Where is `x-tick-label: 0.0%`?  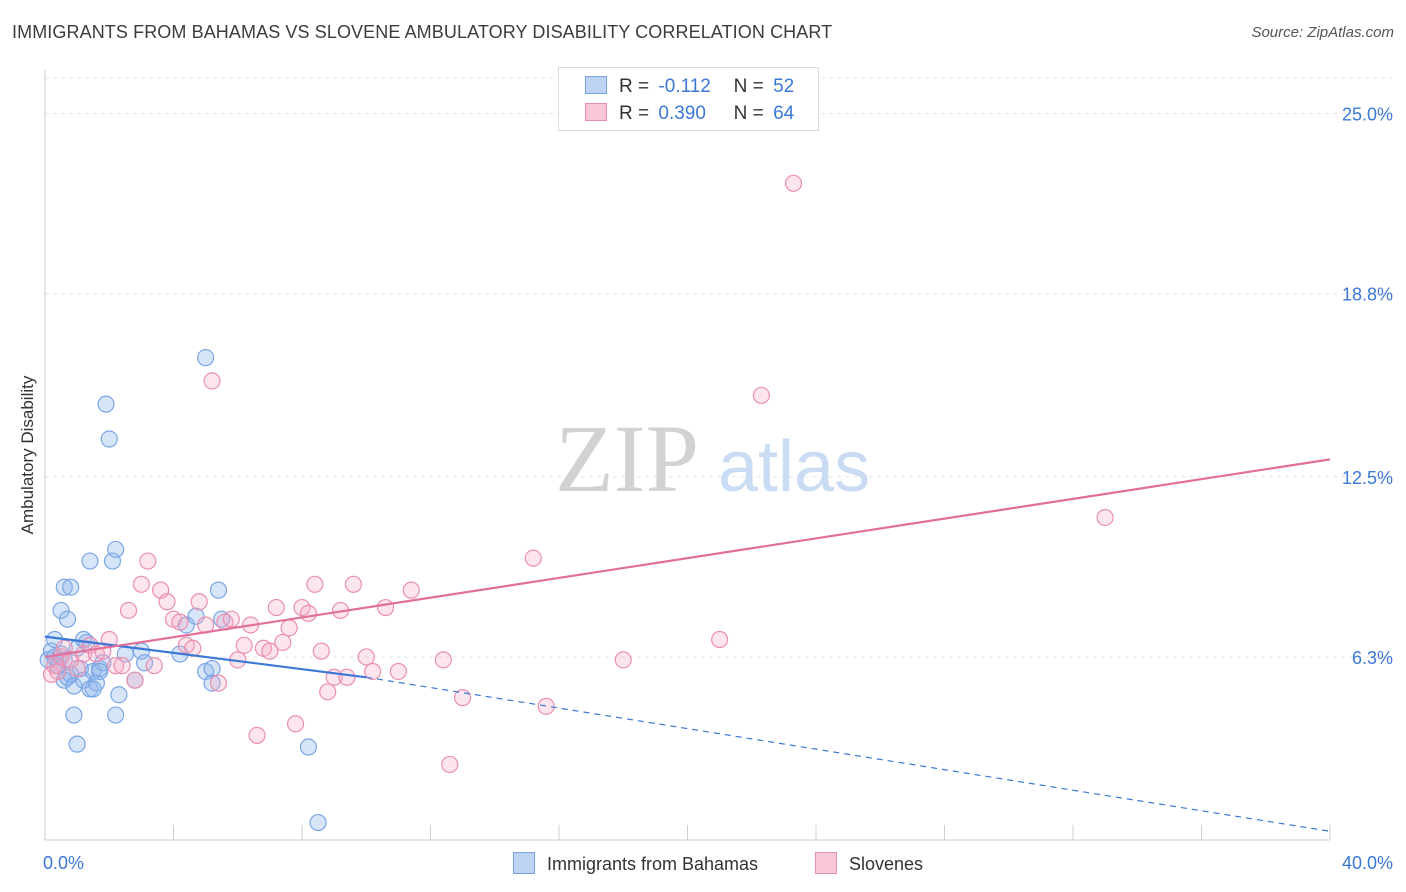
x-tick-label: 0.0% is located at coordinates (63, 863).